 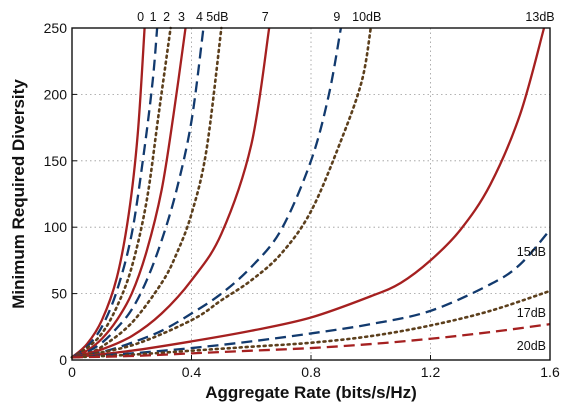 I want to click on curve-label: 4, so click(x=199, y=17).